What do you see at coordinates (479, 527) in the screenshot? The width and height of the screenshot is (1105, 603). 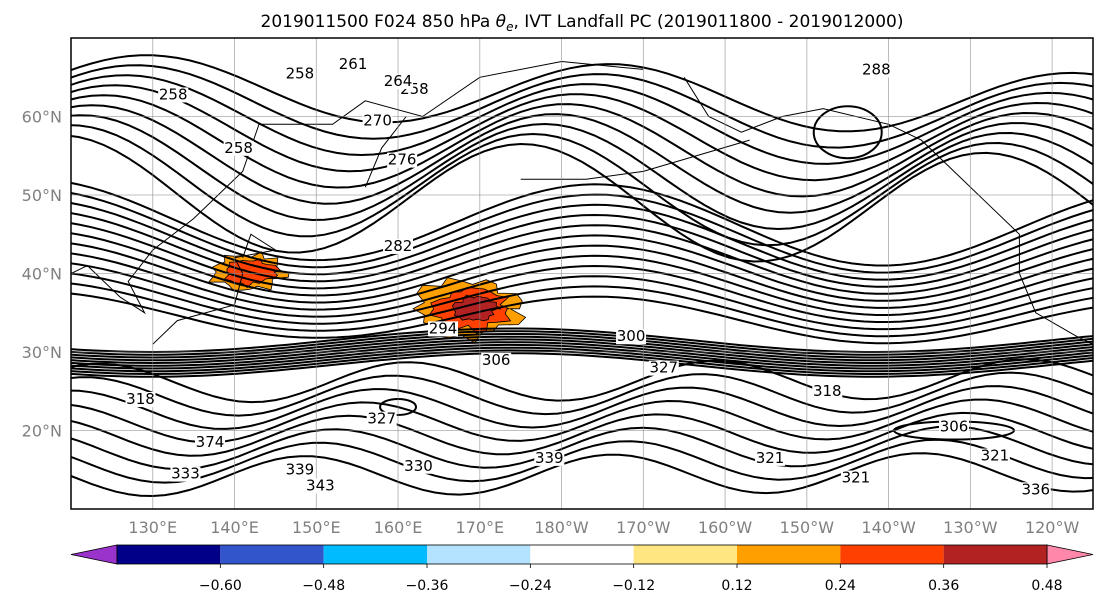 I see `x-tick-label: 170°E` at bounding box center [479, 527].